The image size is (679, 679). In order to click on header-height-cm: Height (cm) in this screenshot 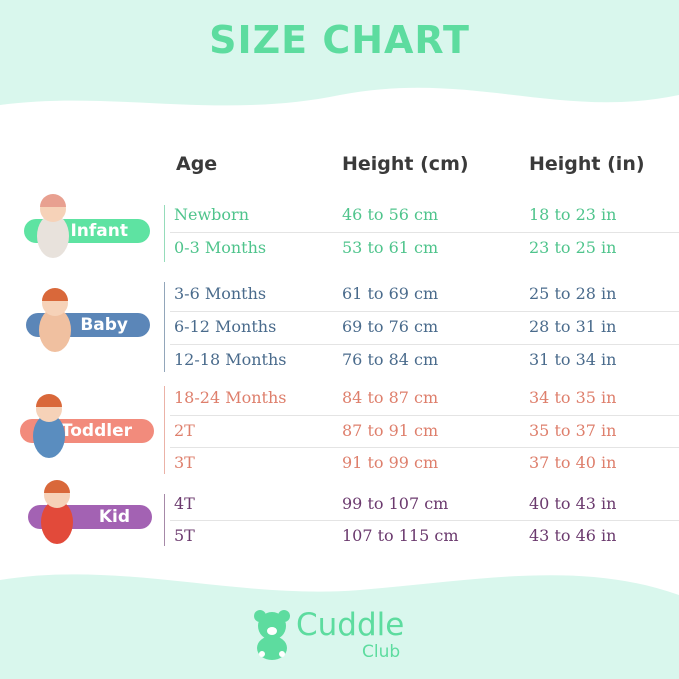, I will do `click(405, 164)`.